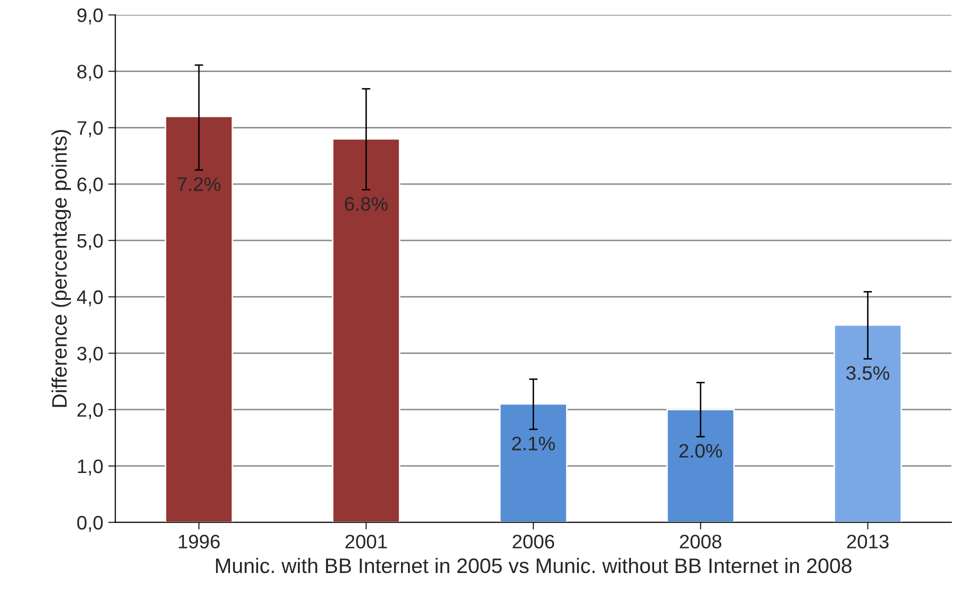 The height and width of the screenshot is (597, 961). I want to click on y-tick-label: 3,0, so click(90, 354).